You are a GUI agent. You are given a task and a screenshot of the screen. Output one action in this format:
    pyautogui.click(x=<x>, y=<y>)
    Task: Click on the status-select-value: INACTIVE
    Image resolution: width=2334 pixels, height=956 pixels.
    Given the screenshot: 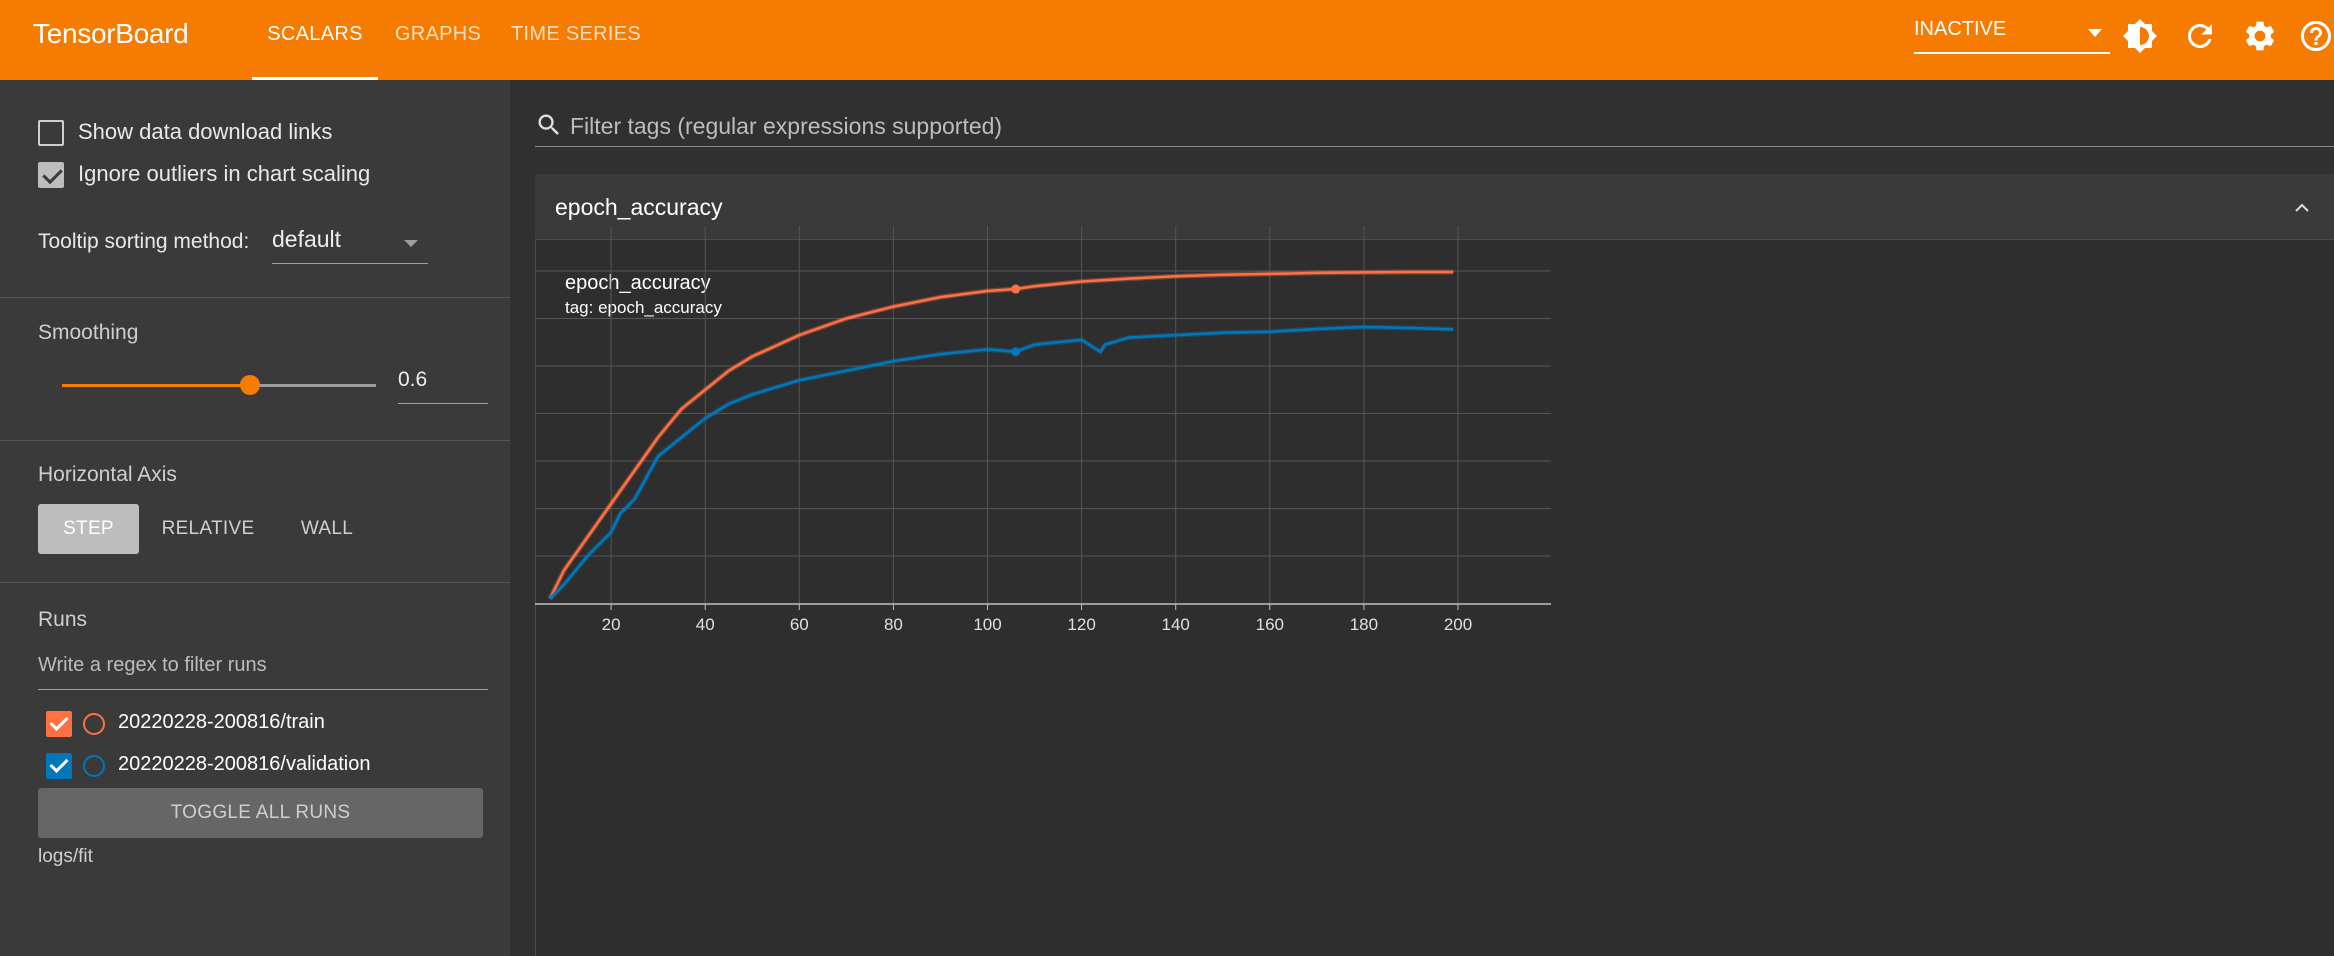 What is the action you would take?
    pyautogui.click(x=1960, y=29)
    